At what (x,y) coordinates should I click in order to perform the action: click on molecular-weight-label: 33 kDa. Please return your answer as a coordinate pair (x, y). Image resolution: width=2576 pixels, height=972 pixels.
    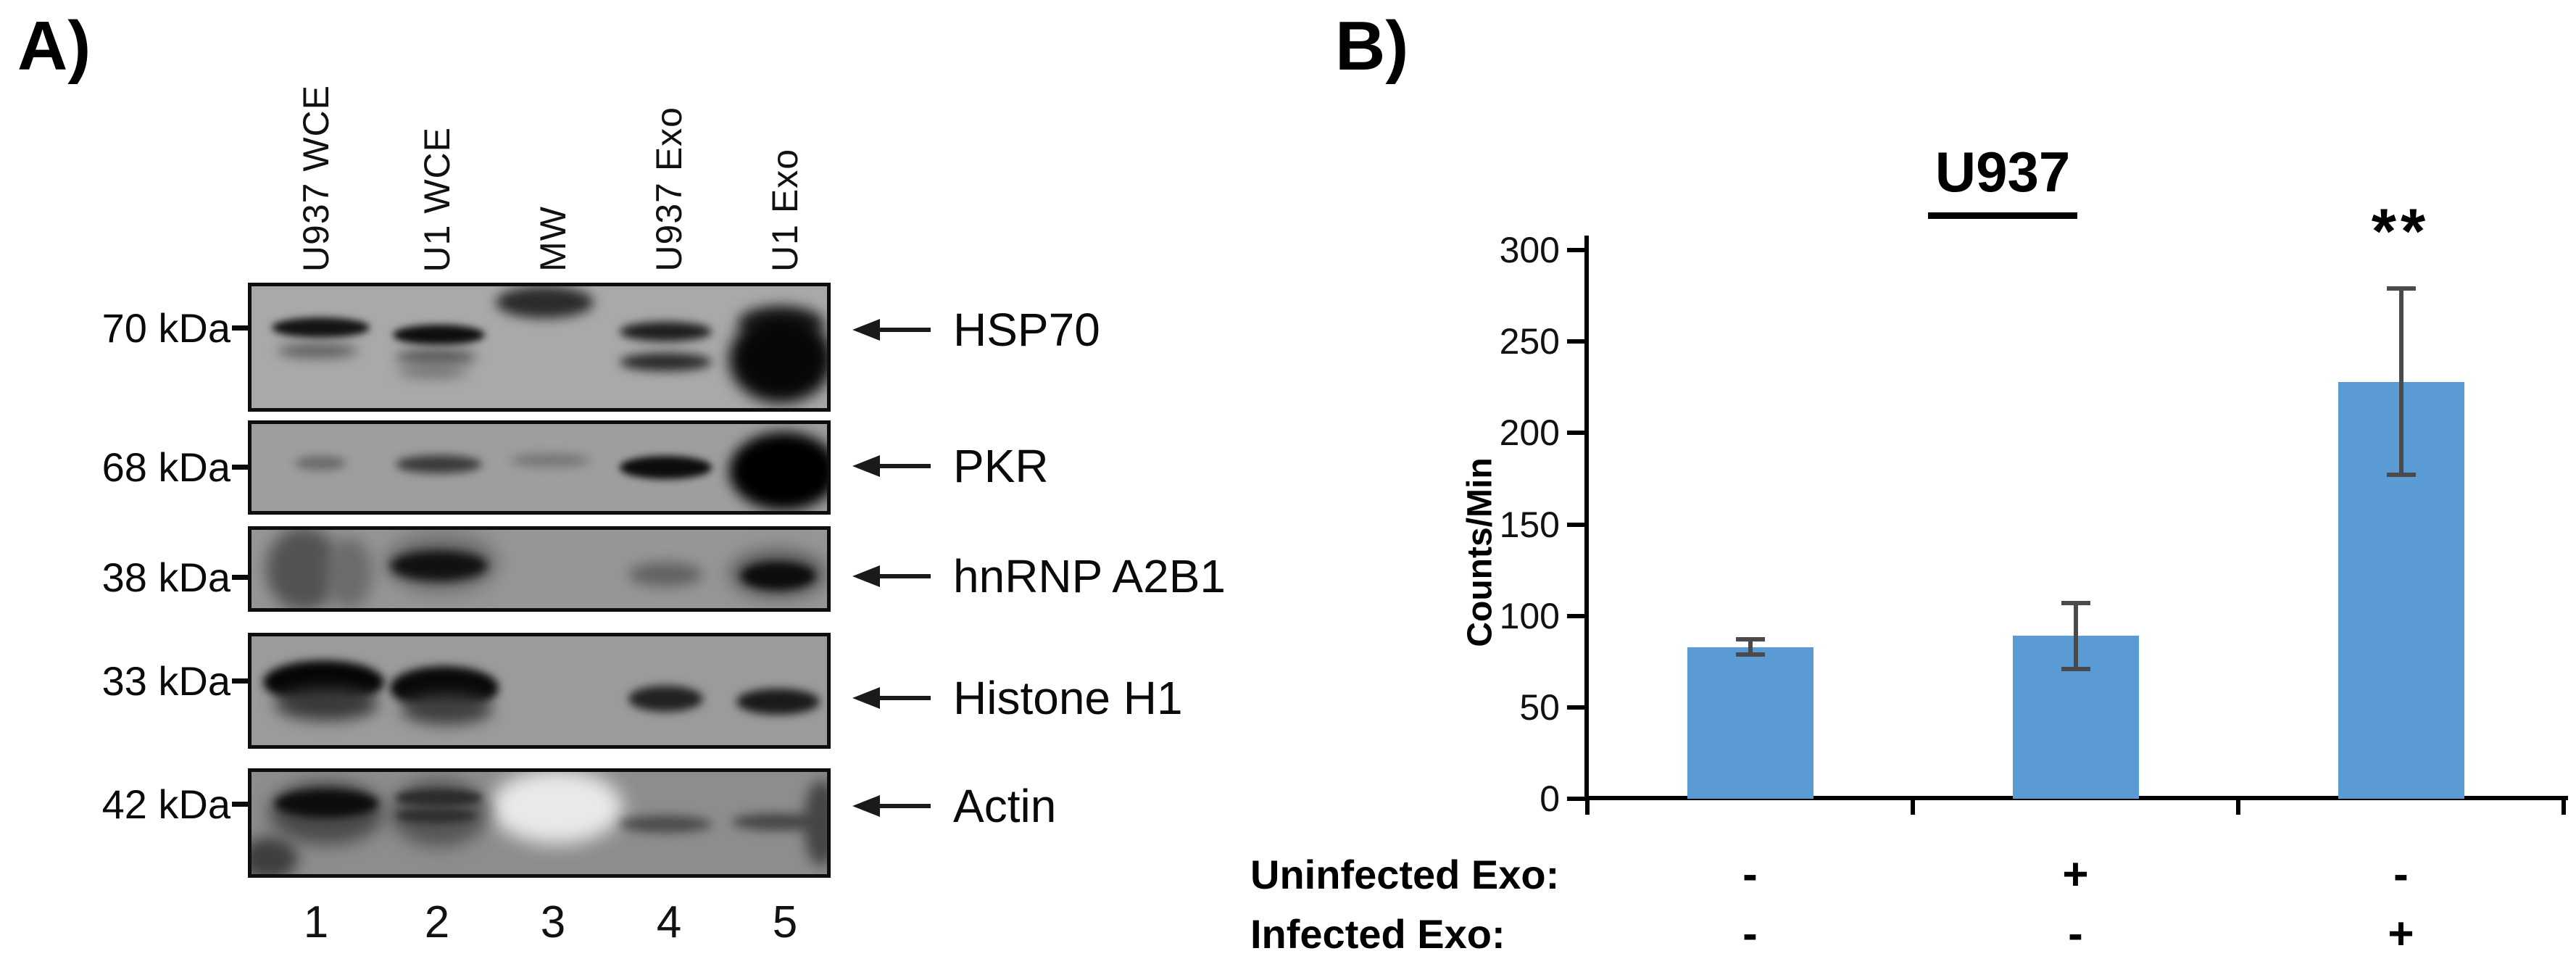
    Looking at the image, I should click on (165, 681).